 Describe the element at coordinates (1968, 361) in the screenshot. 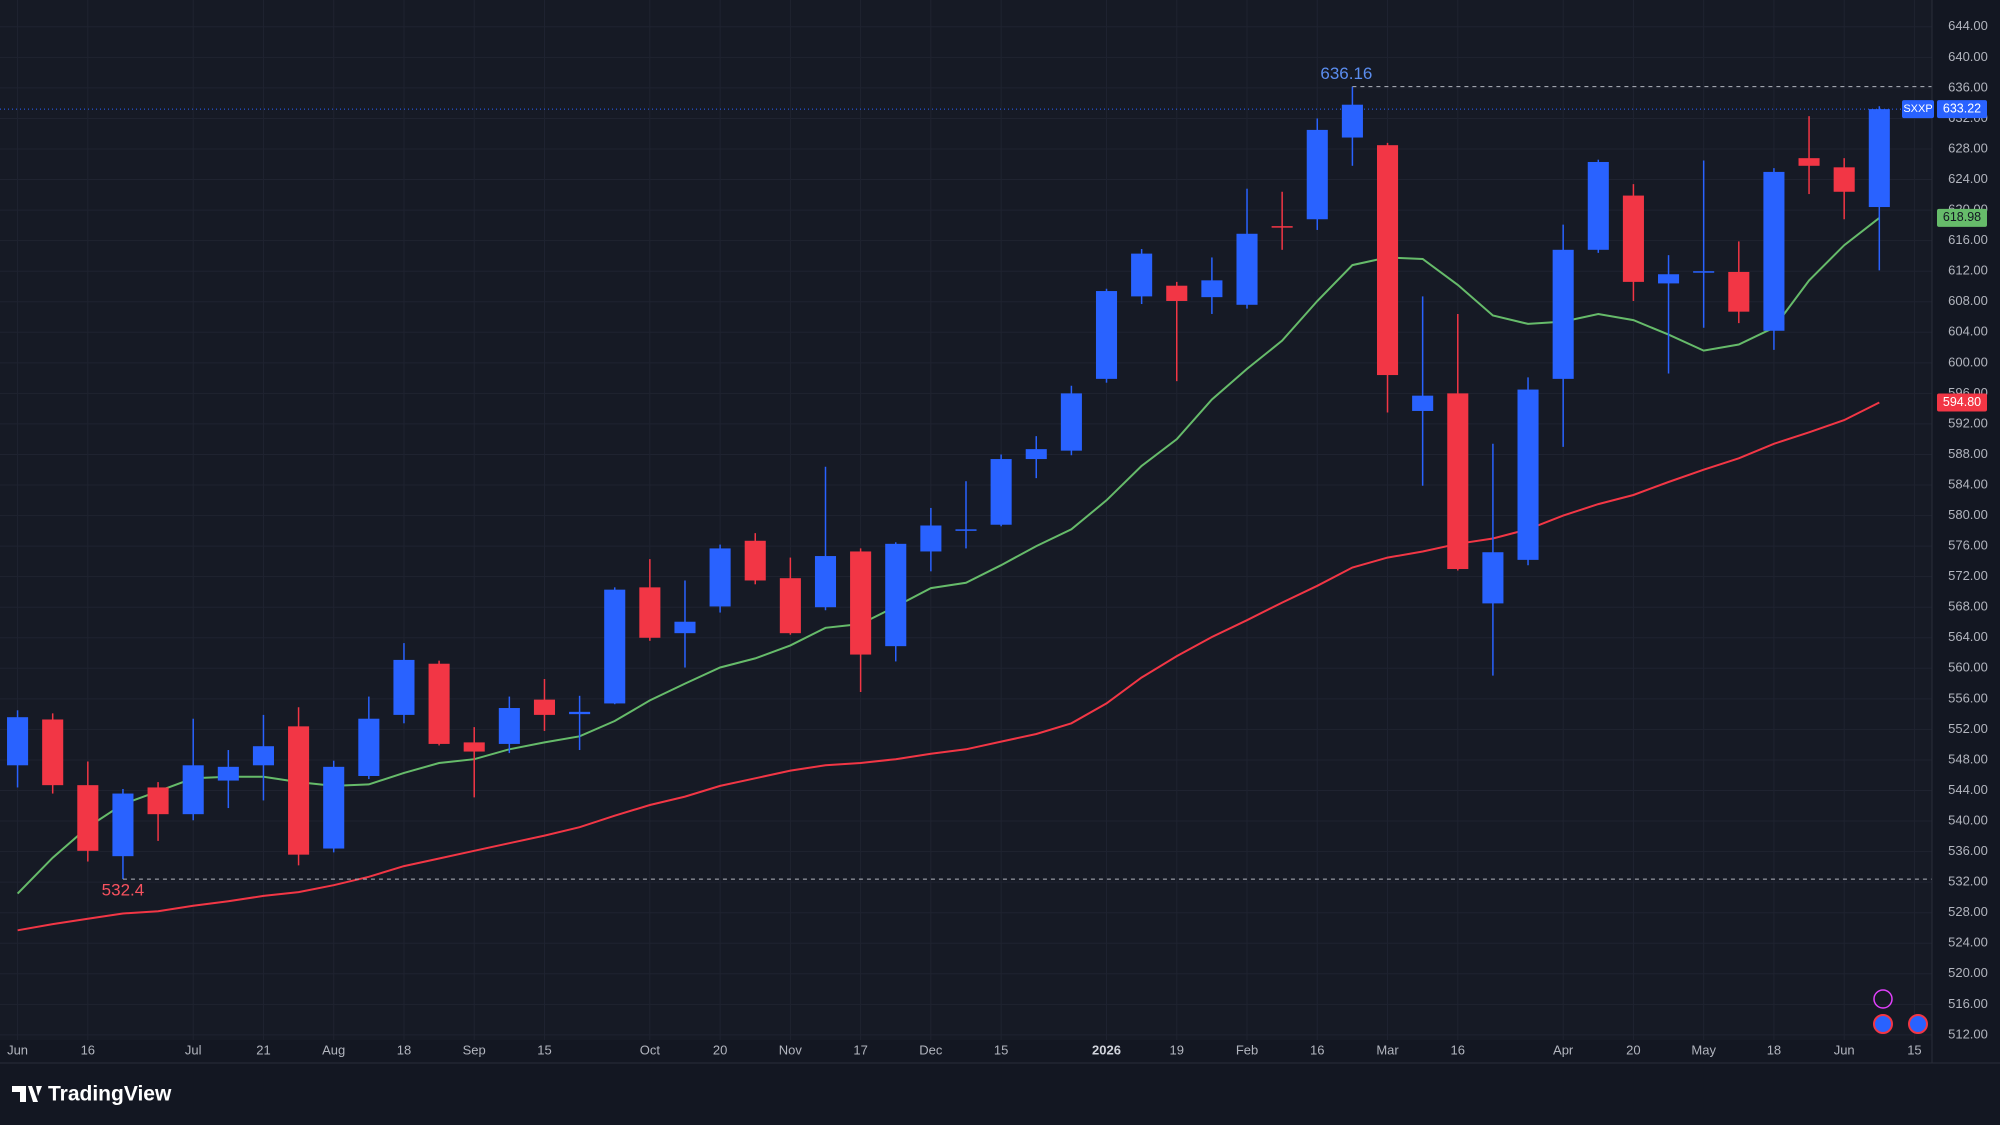

I see `y-tick-label: 600.00` at that location.